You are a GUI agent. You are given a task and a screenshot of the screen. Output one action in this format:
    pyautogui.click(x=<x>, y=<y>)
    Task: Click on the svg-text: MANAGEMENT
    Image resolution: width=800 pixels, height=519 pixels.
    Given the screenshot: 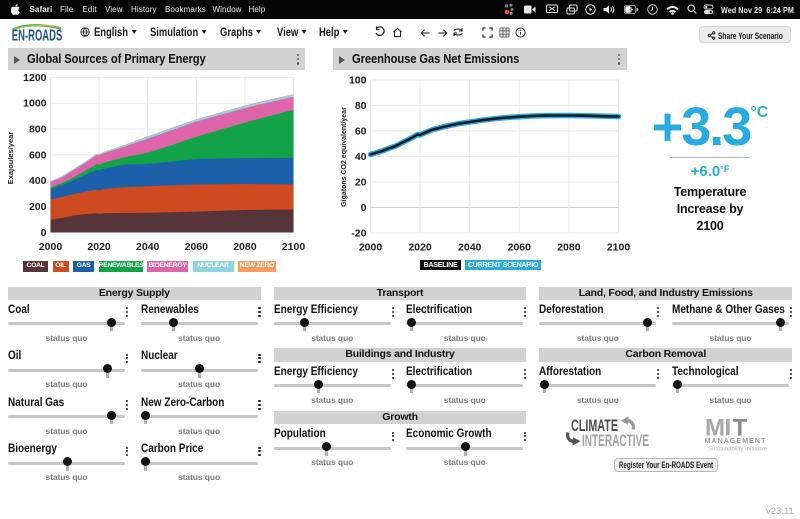 What is the action you would take?
    pyautogui.click(x=736, y=441)
    